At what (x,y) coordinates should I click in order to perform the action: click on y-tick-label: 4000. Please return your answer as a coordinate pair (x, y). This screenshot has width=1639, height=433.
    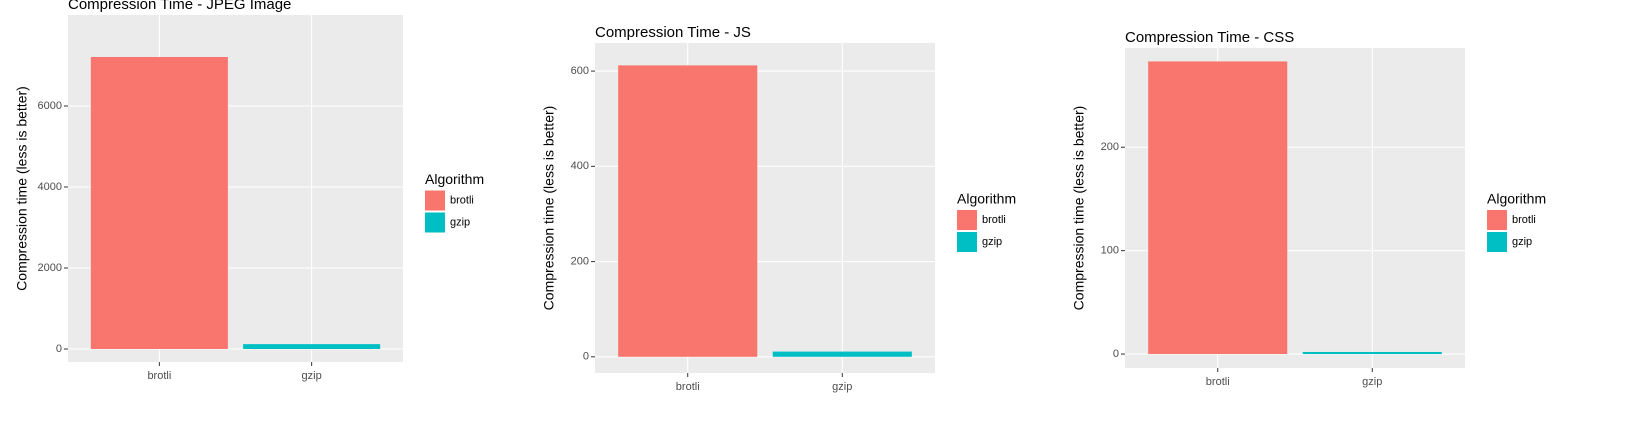
    Looking at the image, I should click on (50, 187).